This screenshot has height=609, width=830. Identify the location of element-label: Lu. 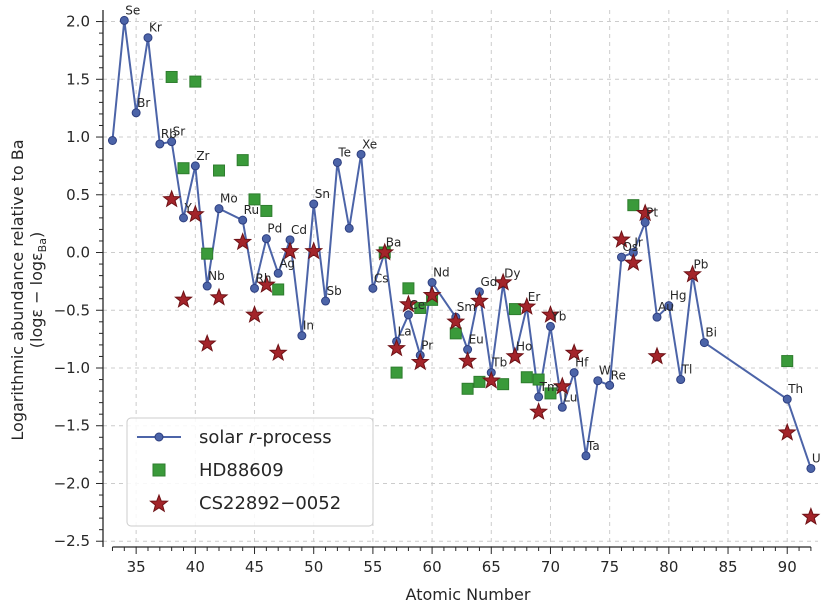
(570, 397).